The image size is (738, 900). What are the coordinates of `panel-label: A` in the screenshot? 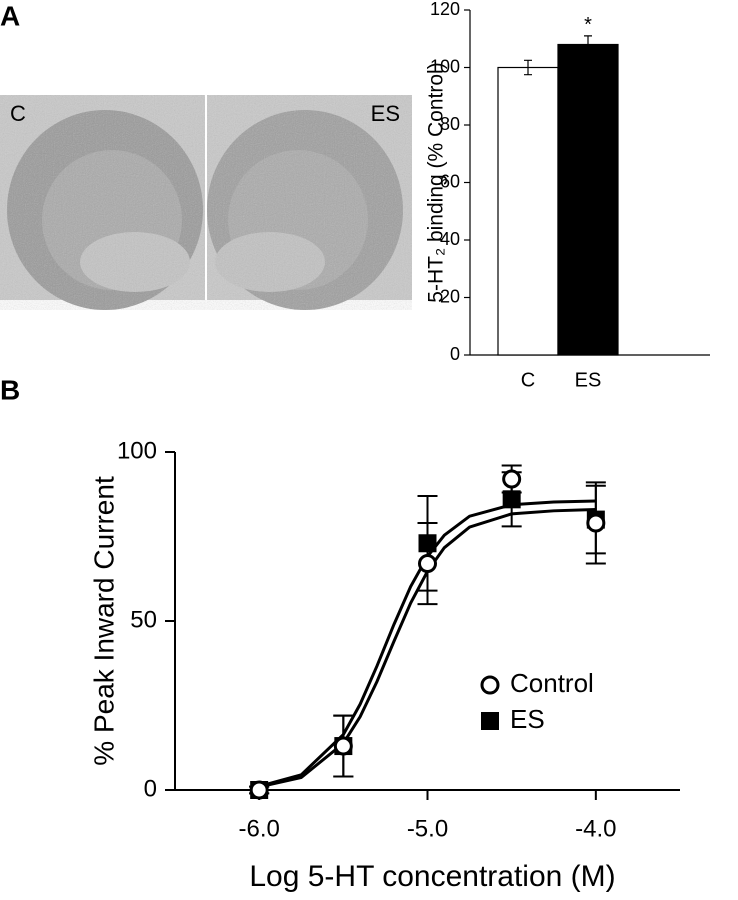 It's located at (10, 15).